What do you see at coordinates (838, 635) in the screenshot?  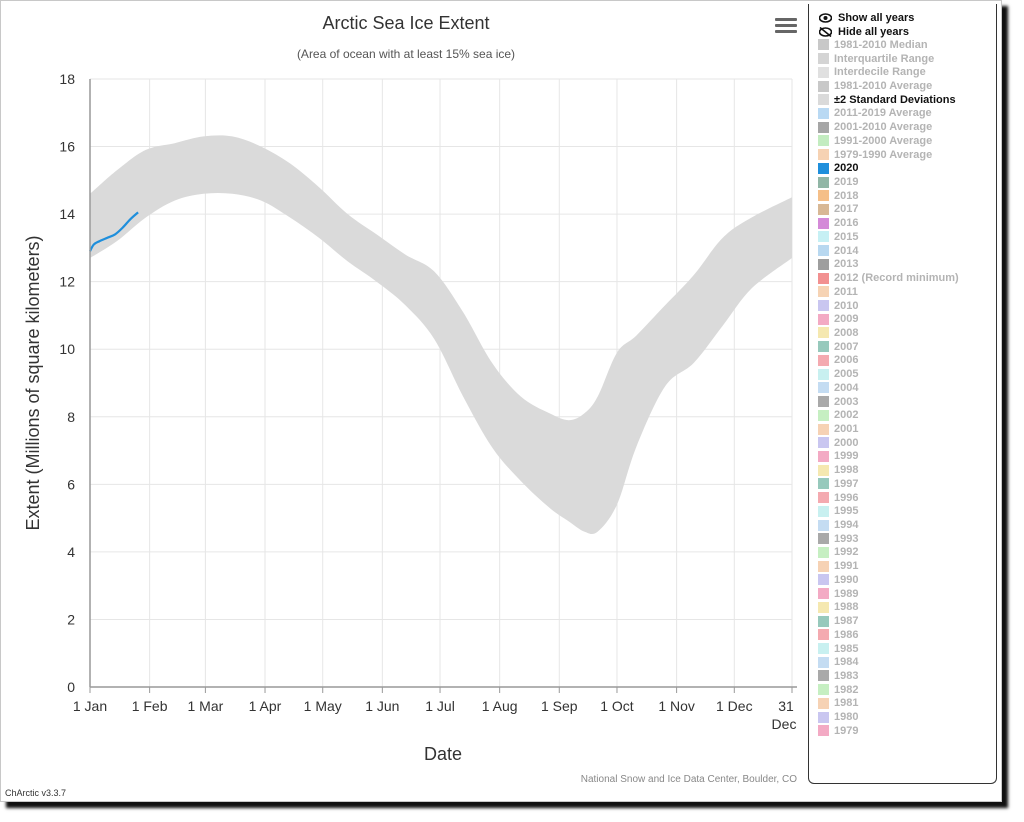 I see `legend-item: 1986` at bounding box center [838, 635].